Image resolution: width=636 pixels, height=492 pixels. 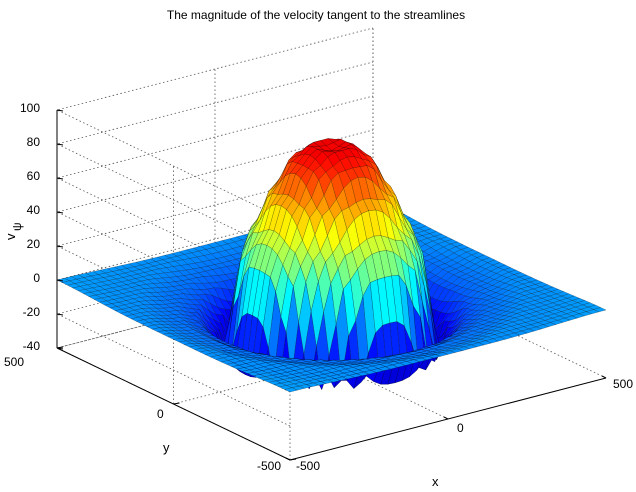 I want to click on y-tick-label: -500, so click(x=269, y=466).